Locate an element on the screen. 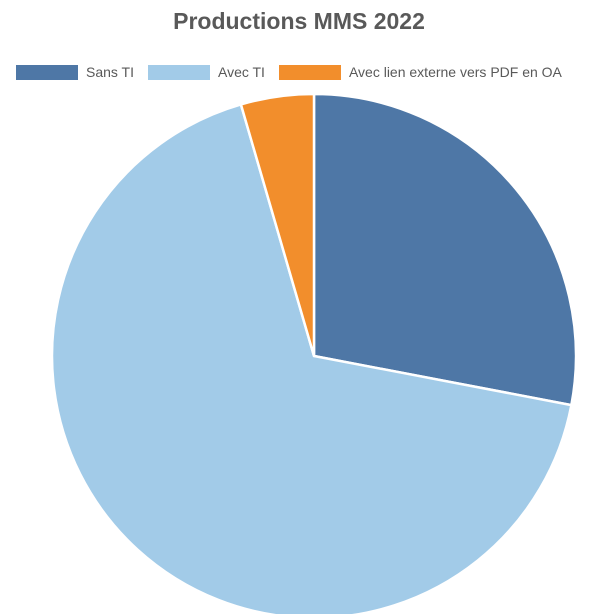 This screenshot has width=598, height=614. legend-label-avec-ti: Avec TI is located at coordinates (241, 72).